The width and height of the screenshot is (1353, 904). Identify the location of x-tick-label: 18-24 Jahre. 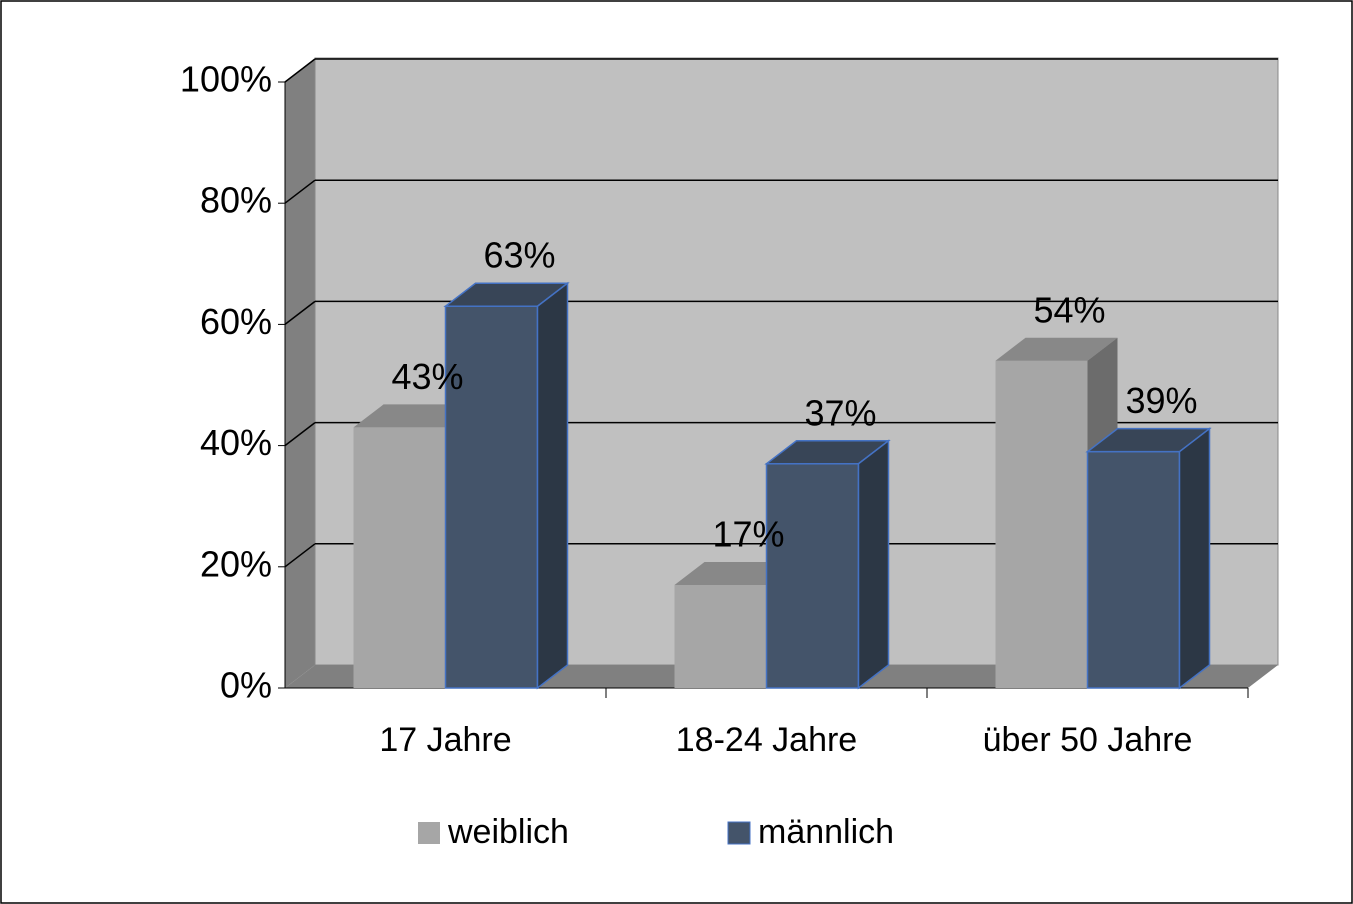
(766, 740).